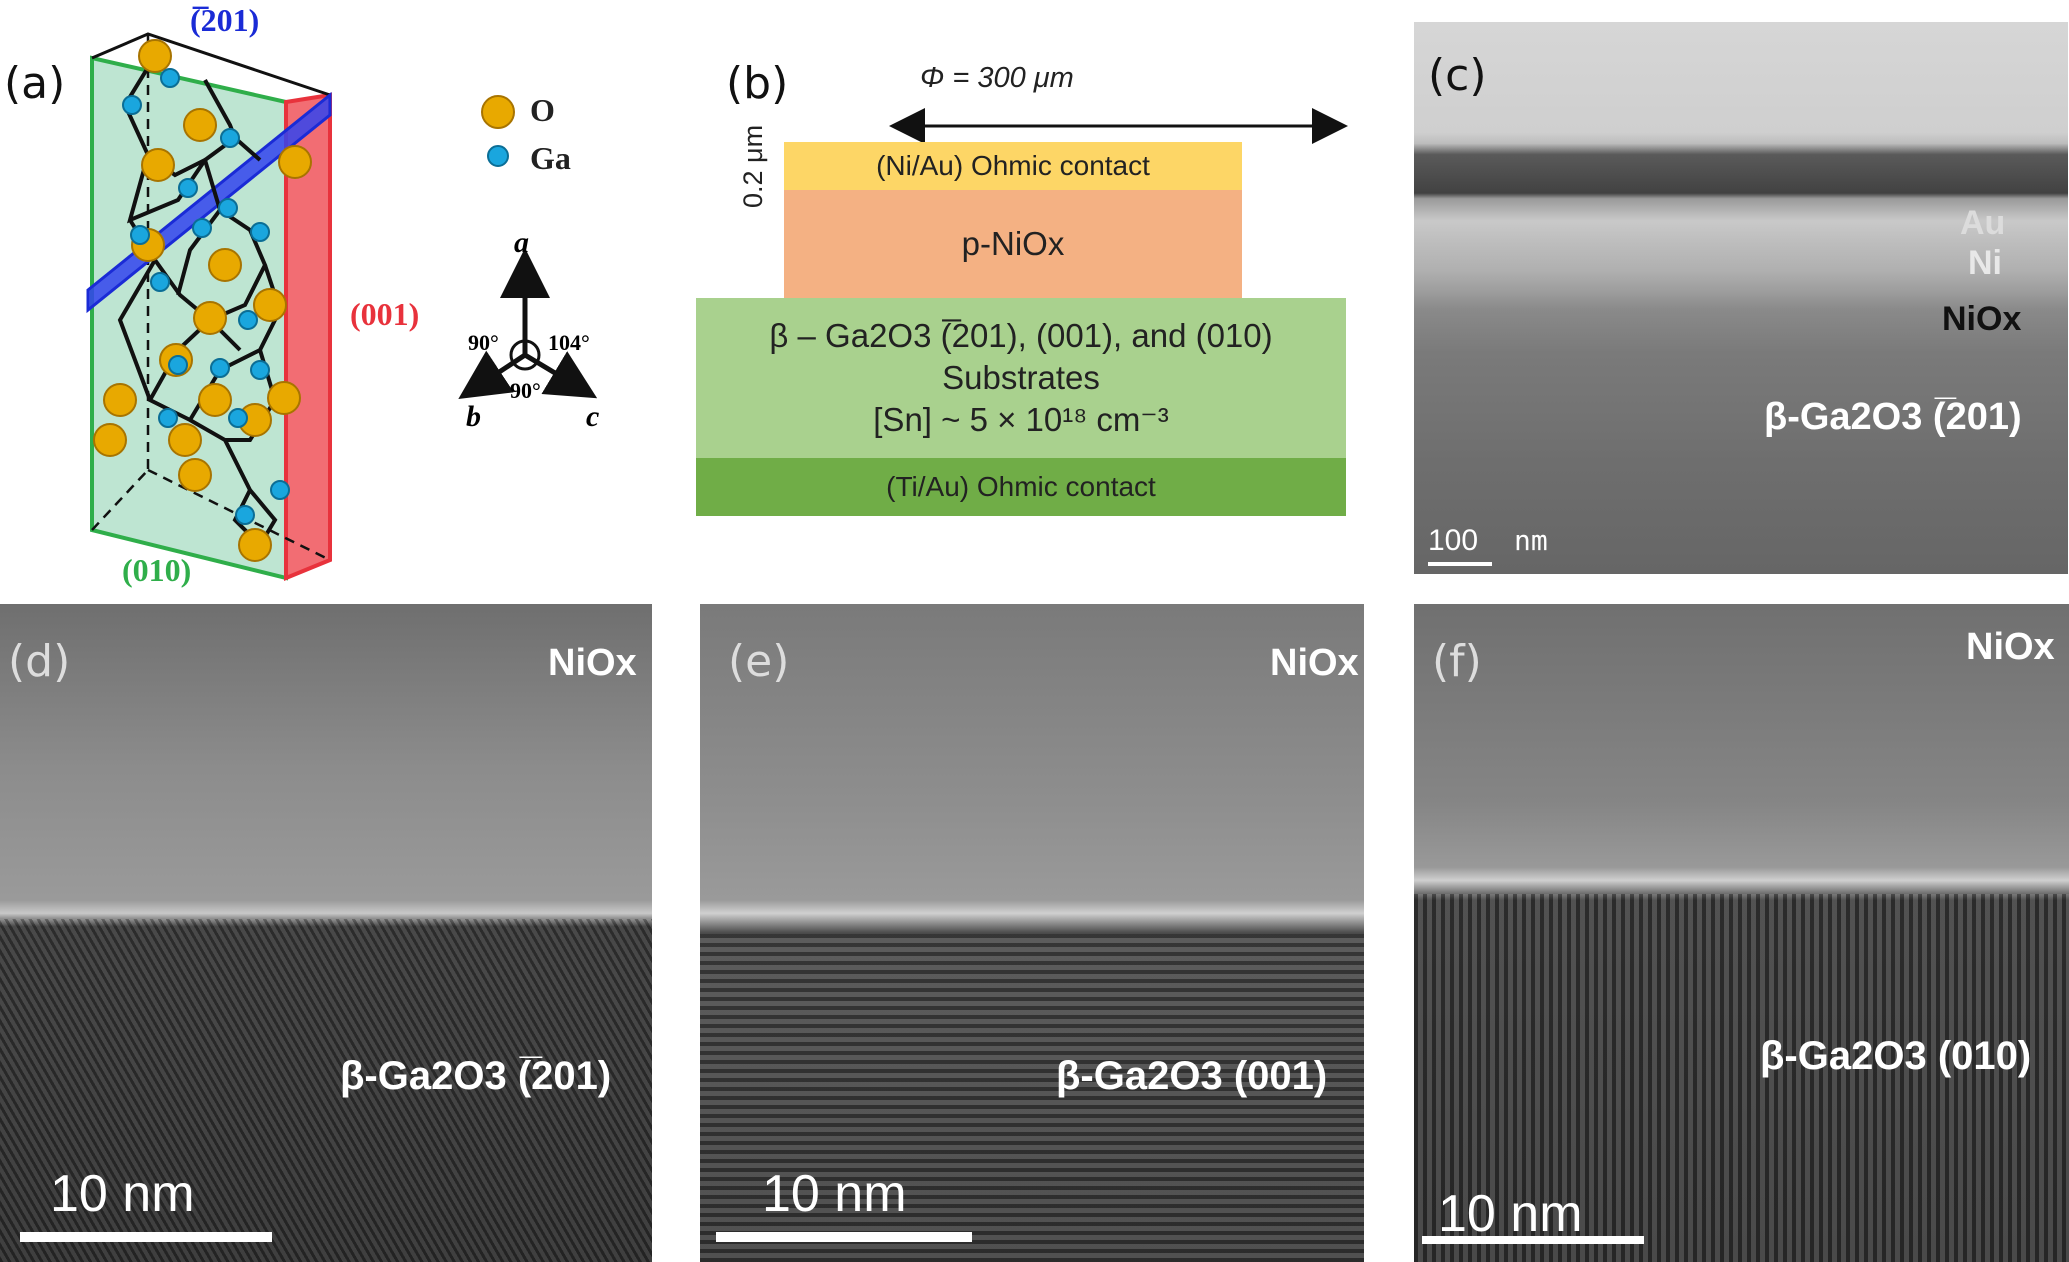  I want to click on panel-f-label: (f), so click(1457, 661).